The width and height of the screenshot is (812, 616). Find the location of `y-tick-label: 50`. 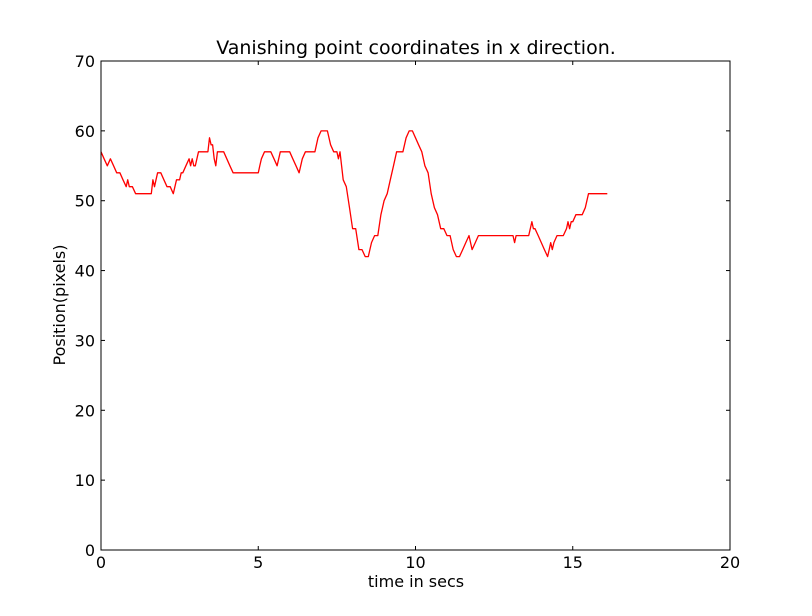

y-tick-label: 50 is located at coordinates (85, 201).